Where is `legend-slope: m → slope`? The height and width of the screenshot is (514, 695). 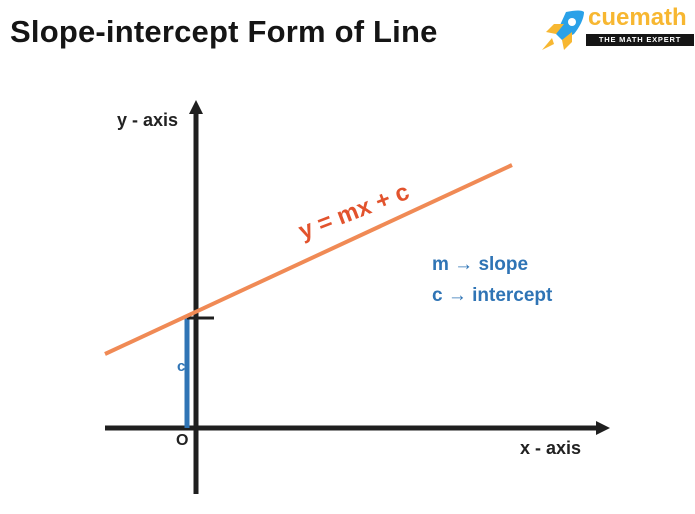 legend-slope: m → slope is located at coordinates (480, 264).